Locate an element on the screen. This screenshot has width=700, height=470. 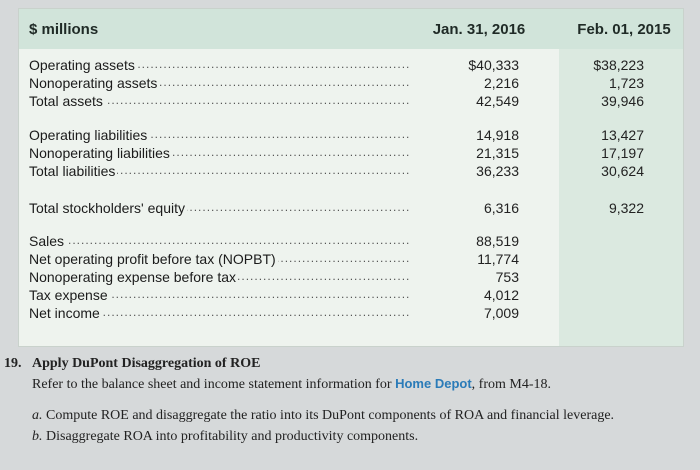
row-label: Operating assets is located at coordinates (83, 65).